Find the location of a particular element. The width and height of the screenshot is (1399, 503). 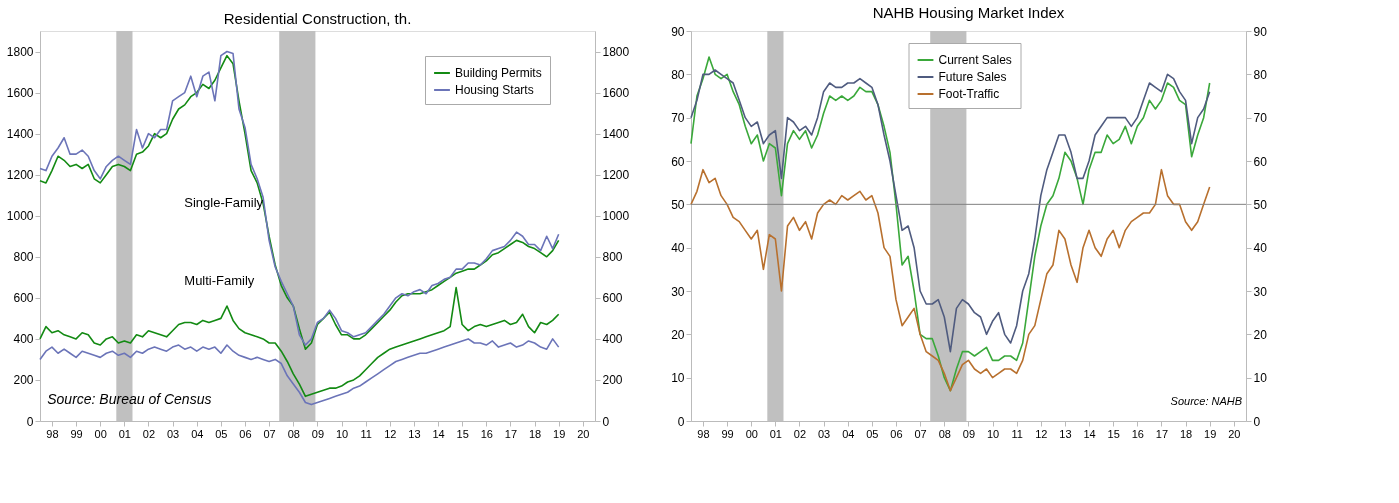

y-tick-label: 1800 is located at coordinates (20, 52).